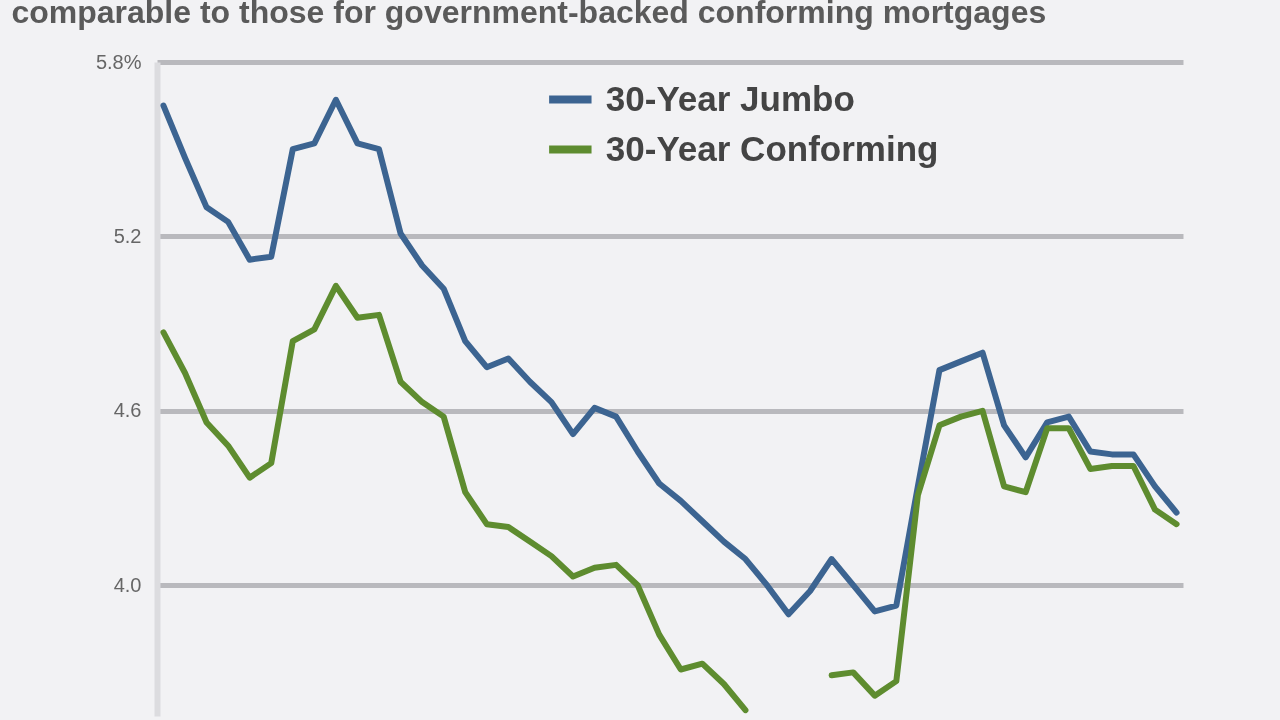  Describe the element at coordinates (730, 98) in the screenshot. I see `legend-label: 30-Year Jumbo` at that location.